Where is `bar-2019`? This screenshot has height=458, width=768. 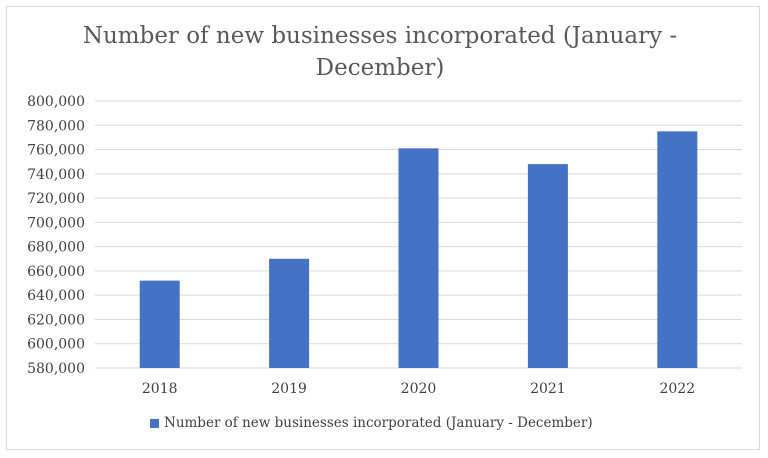
bar-2019 is located at coordinates (289, 313).